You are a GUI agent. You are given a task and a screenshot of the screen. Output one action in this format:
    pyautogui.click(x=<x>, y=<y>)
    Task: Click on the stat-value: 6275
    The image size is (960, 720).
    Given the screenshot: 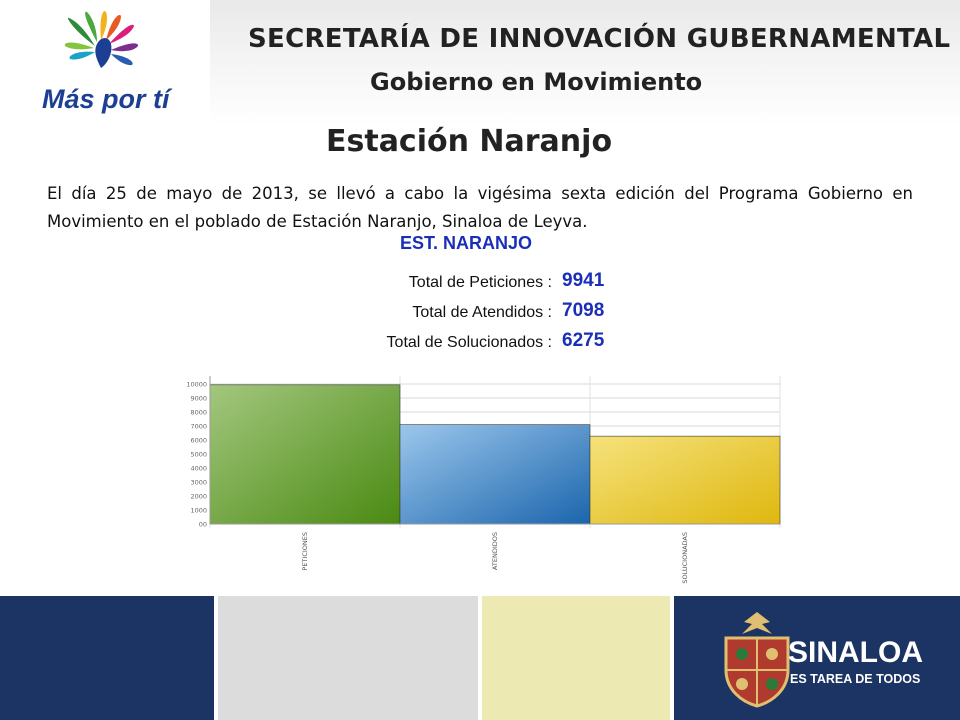 What is the action you would take?
    pyautogui.click(x=583, y=340)
    